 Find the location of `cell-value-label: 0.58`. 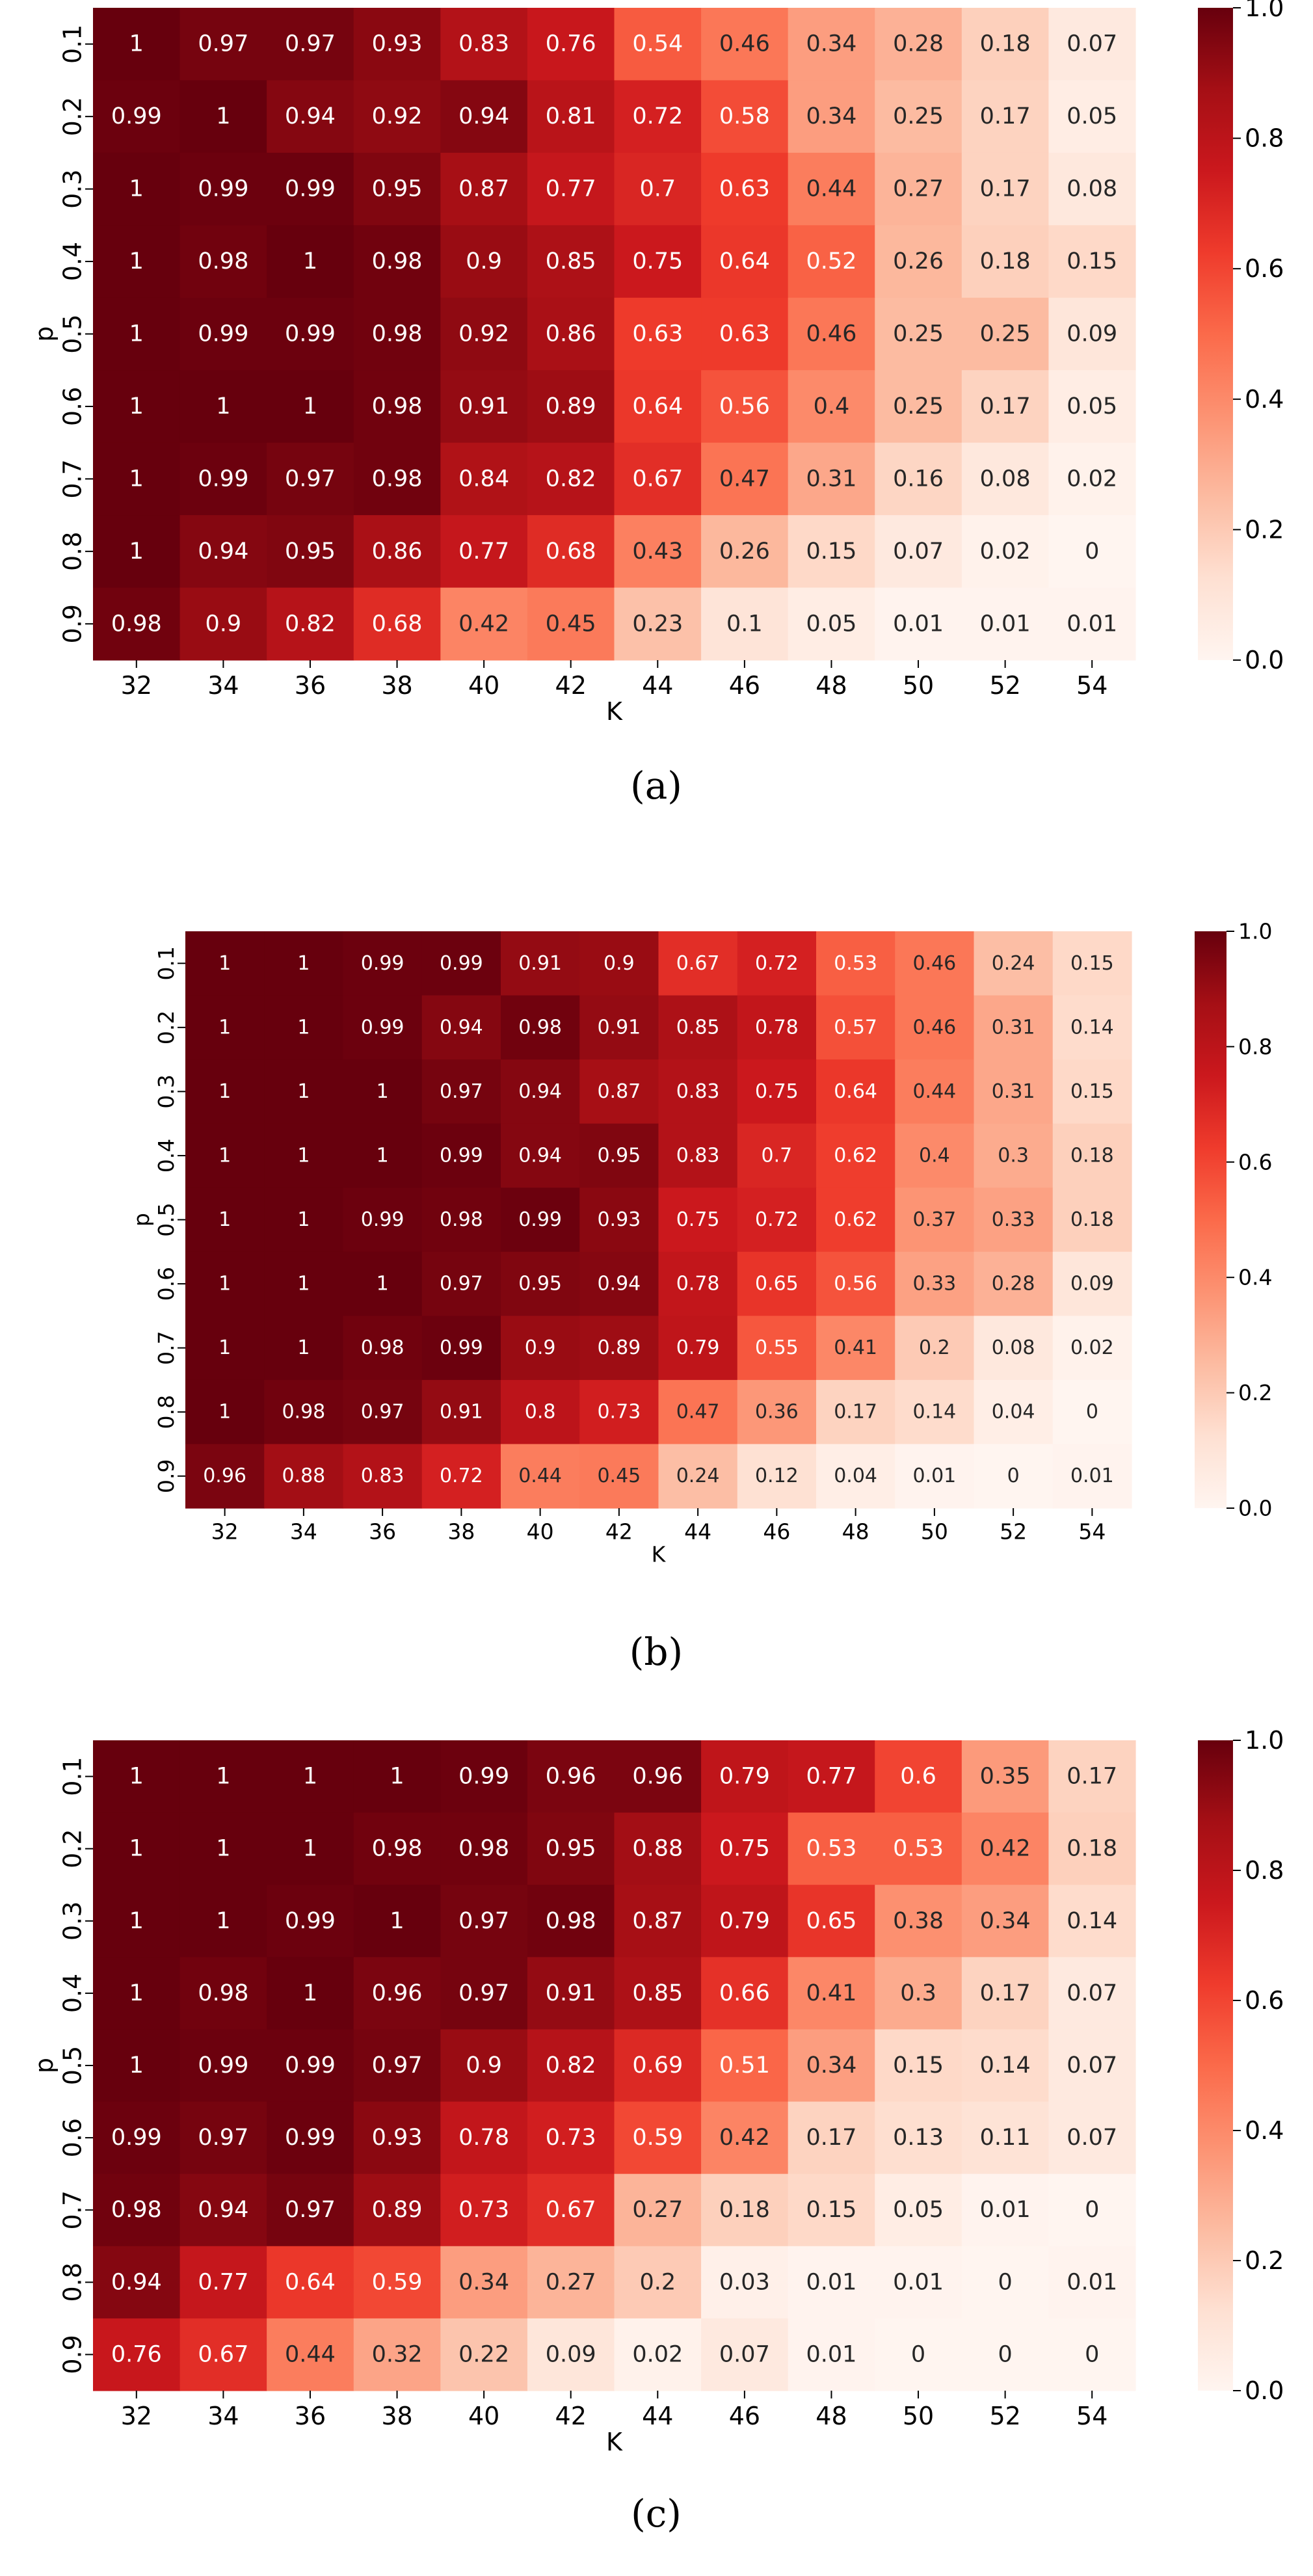

cell-value-label: 0.58 is located at coordinates (744, 116).